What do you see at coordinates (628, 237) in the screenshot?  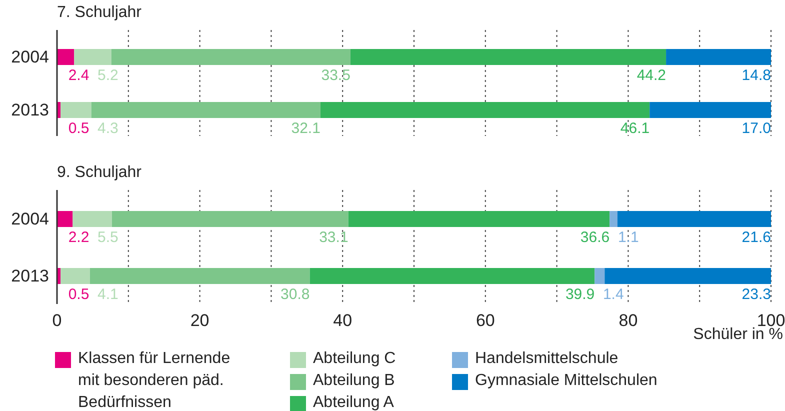 I see `data-label: 1.1` at bounding box center [628, 237].